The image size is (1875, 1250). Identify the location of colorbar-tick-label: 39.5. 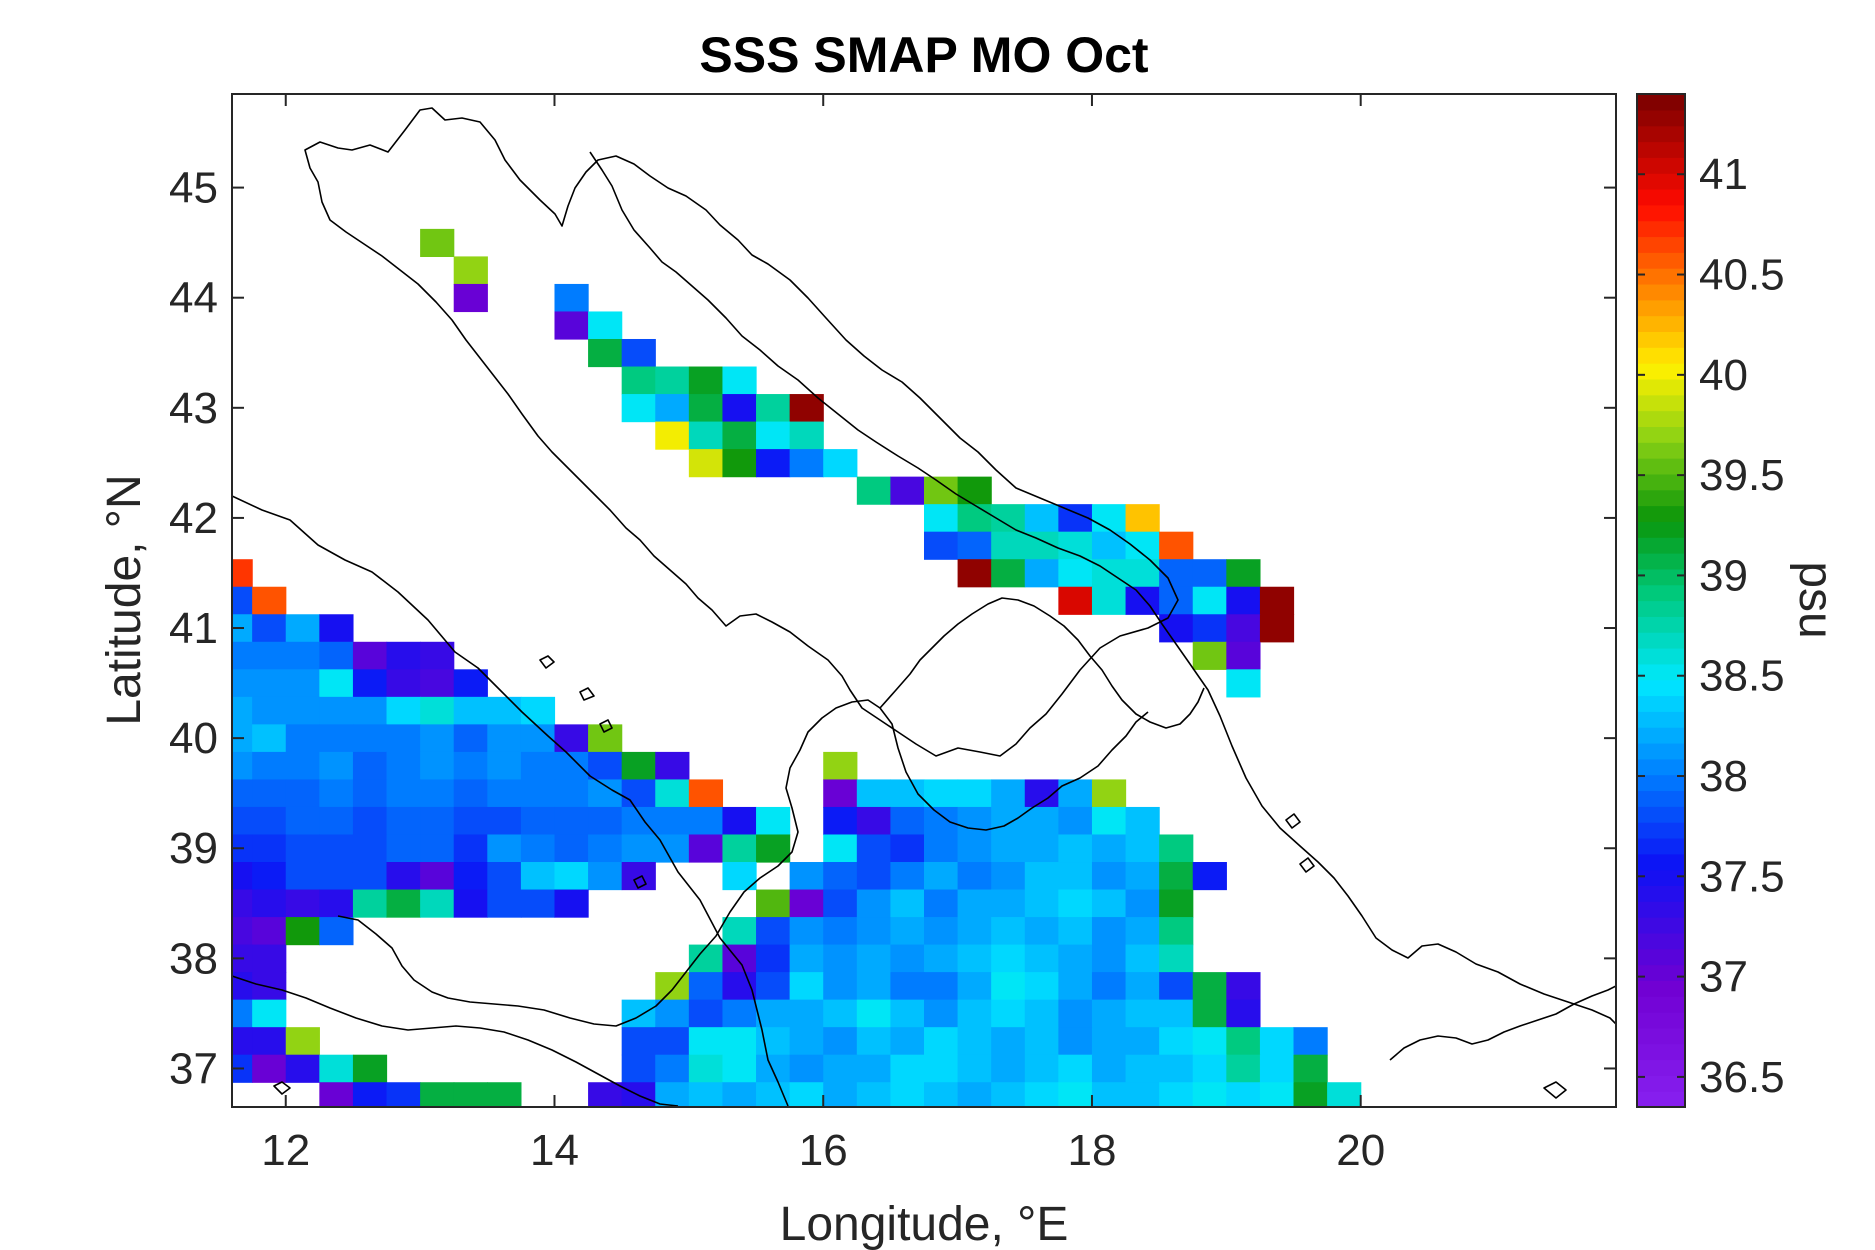
(1742, 475).